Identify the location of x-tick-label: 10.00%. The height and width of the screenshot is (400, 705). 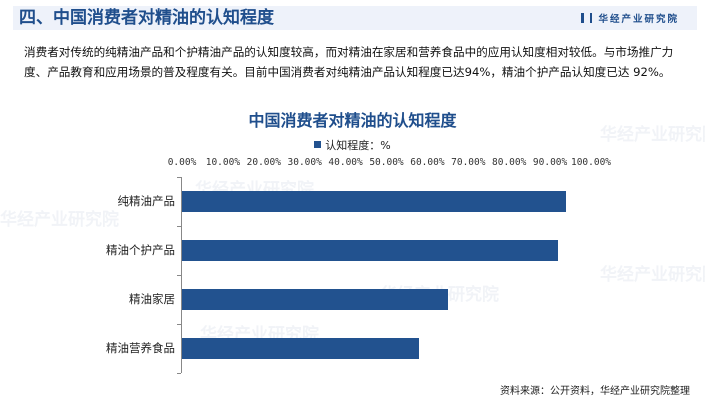
(223, 162).